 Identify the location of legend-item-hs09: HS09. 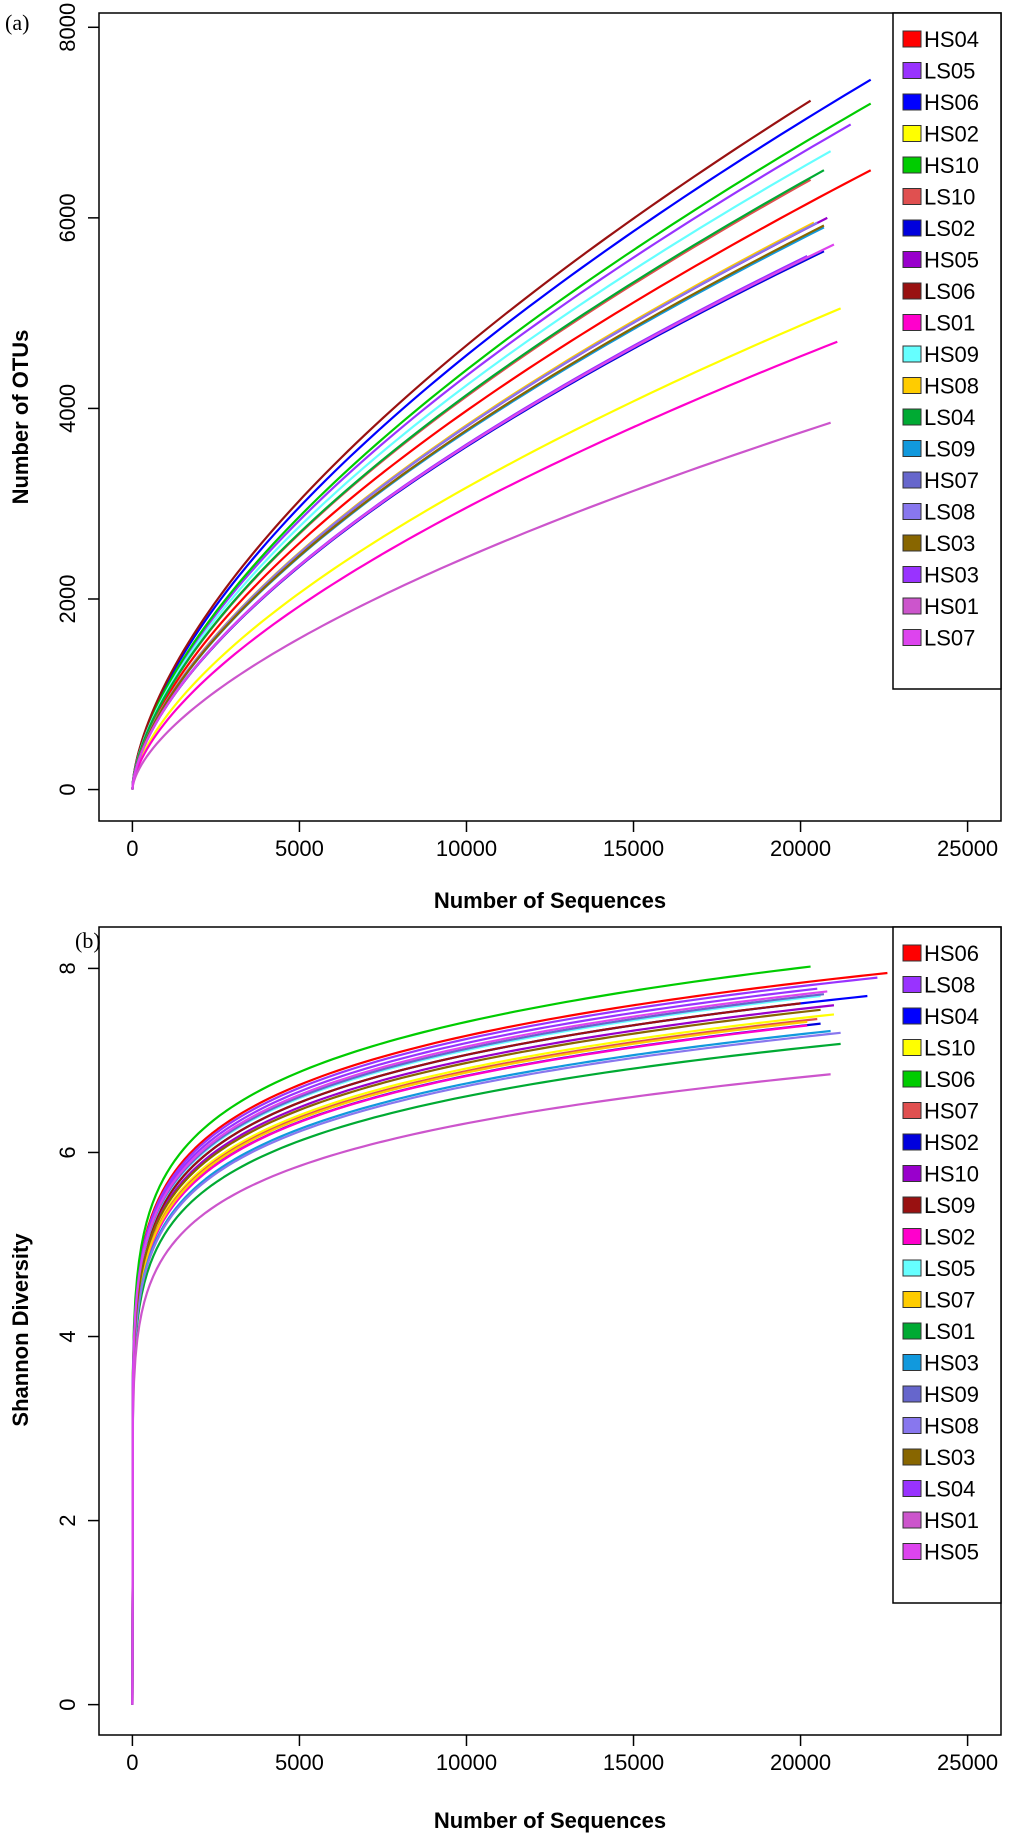
(940, 1394).